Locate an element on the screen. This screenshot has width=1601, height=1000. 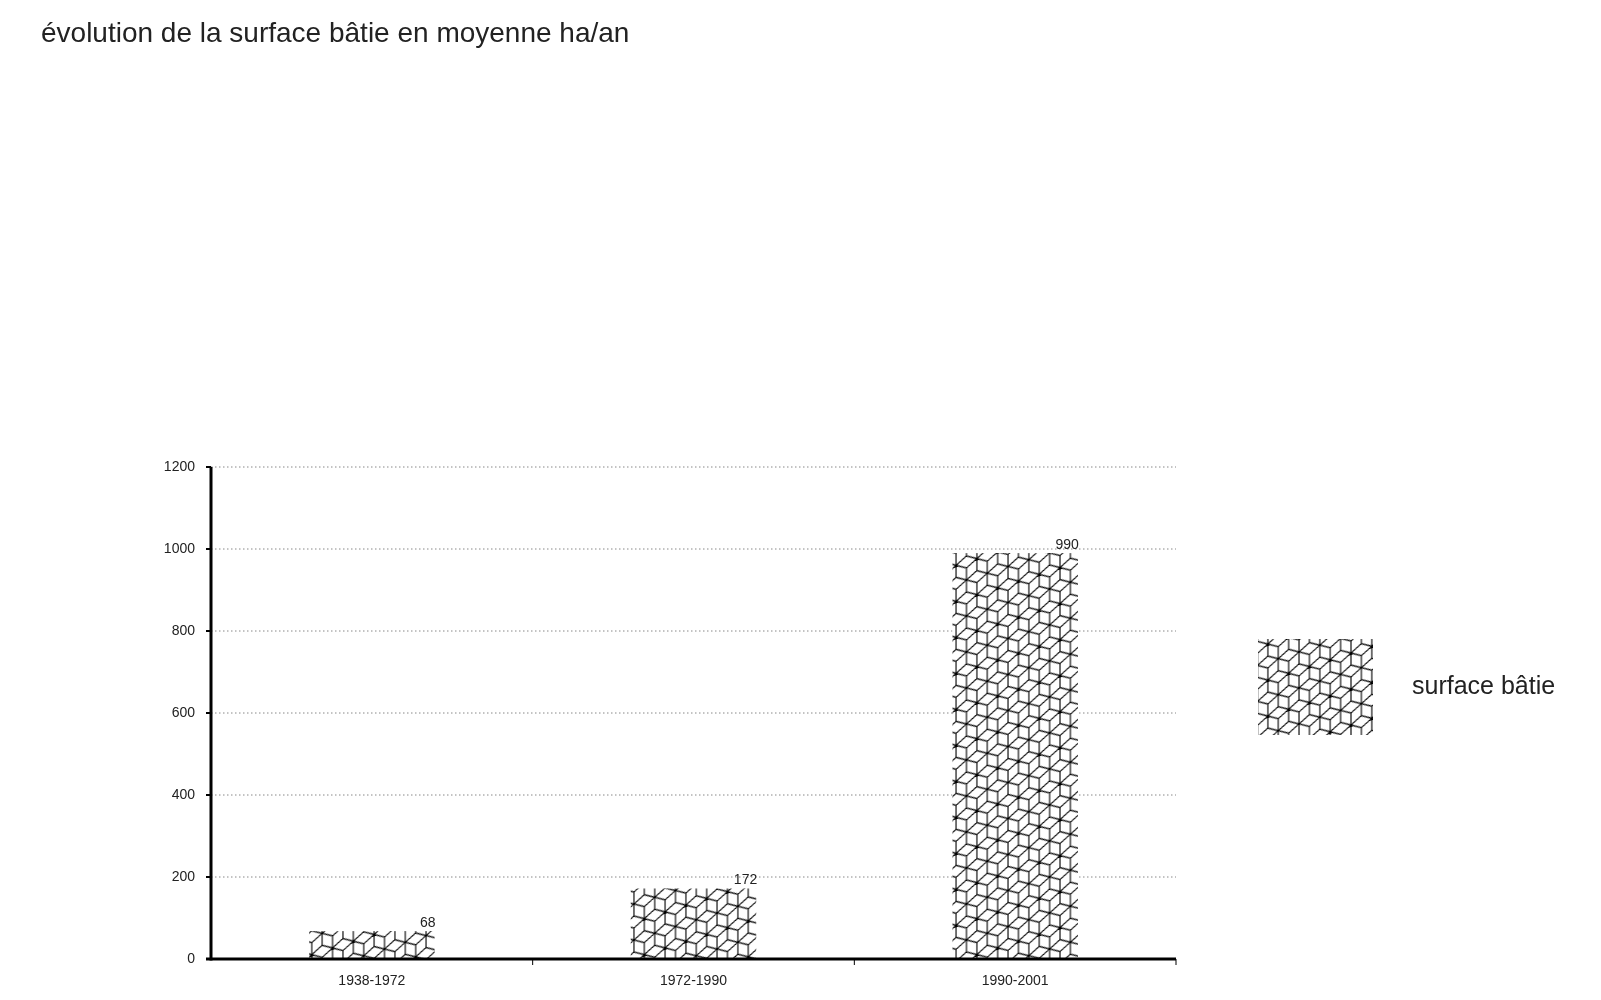
data-label: 68 is located at coordinates (427, 922).